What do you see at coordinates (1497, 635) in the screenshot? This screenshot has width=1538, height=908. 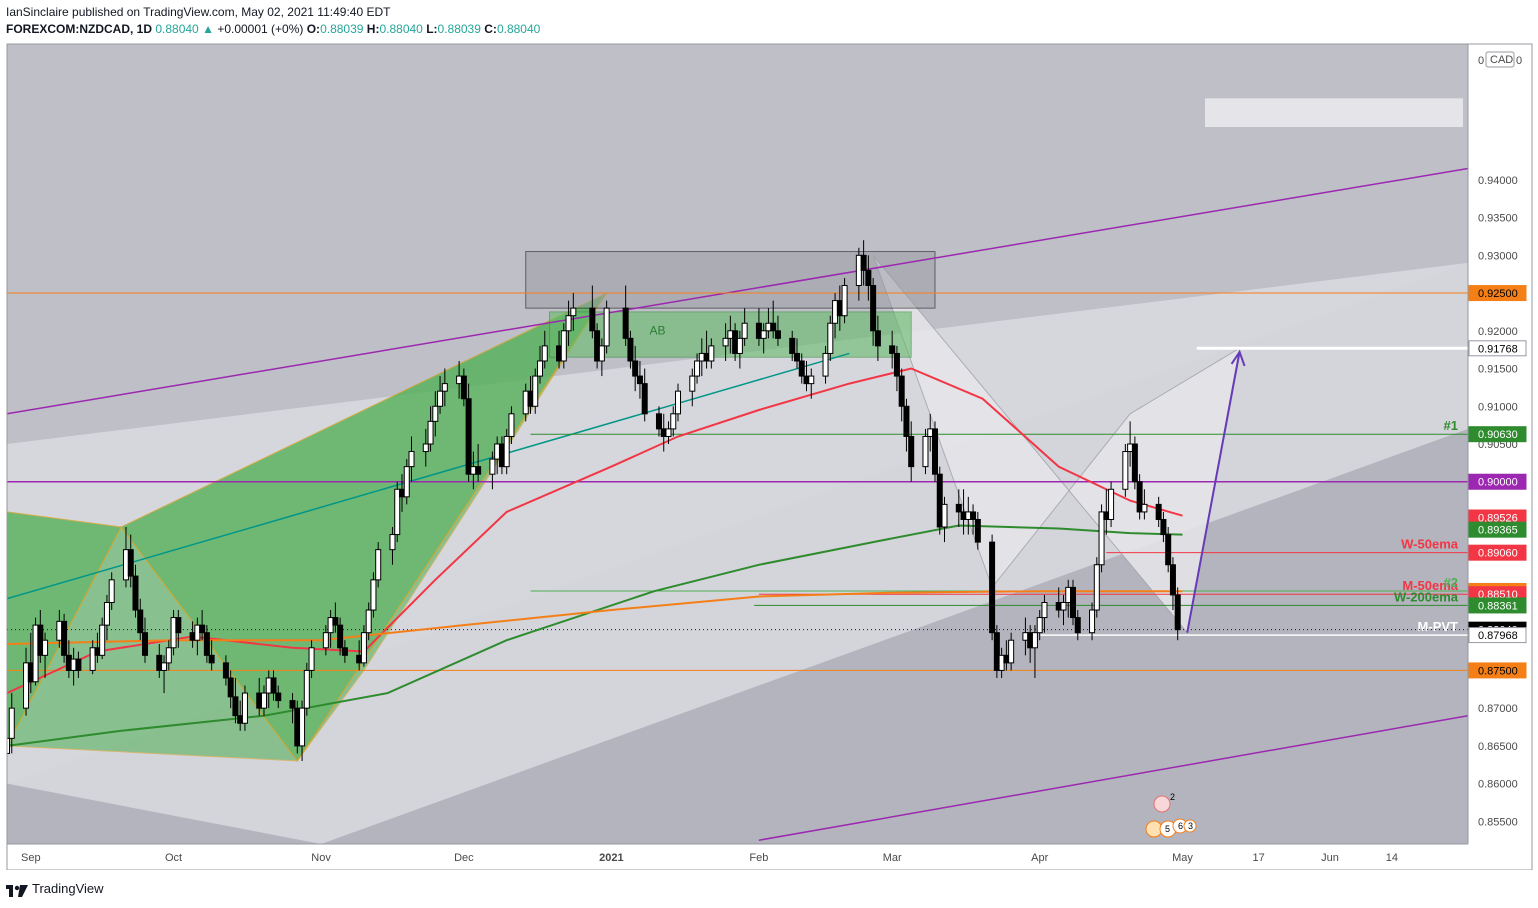 I see `price-tag: 0.87968` at bounding box center [1497, 635].